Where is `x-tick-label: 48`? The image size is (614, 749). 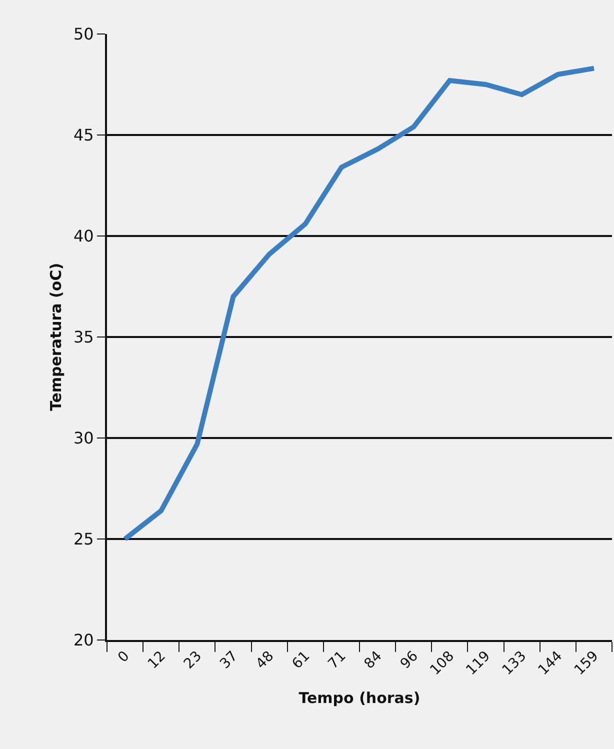 x-tick-label: 48 is located at coordinates (265, 660).